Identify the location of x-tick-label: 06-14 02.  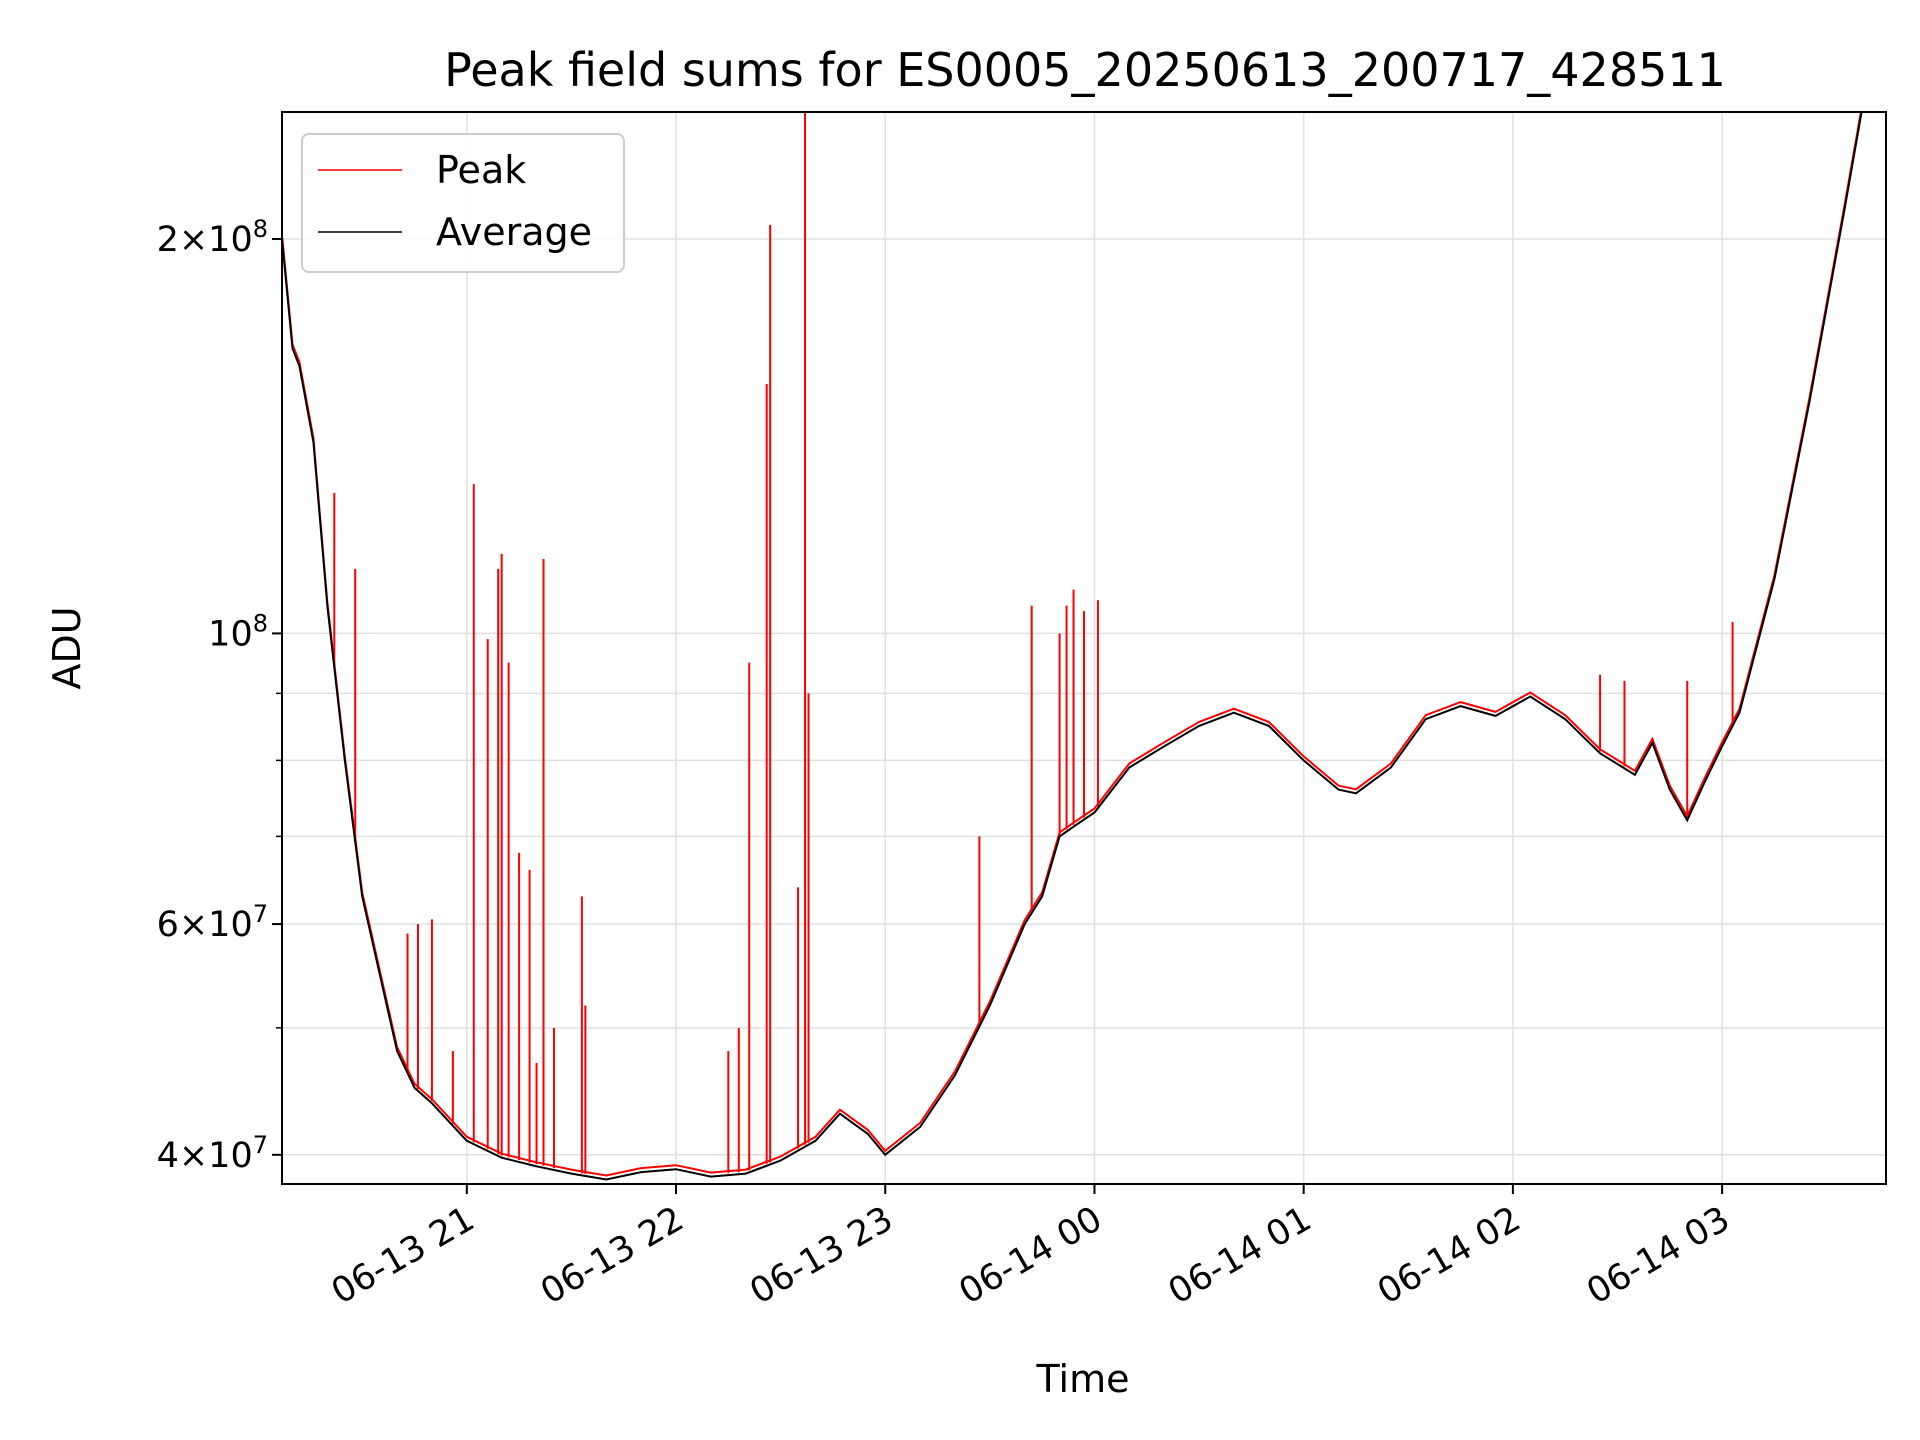
(1449, 1255).